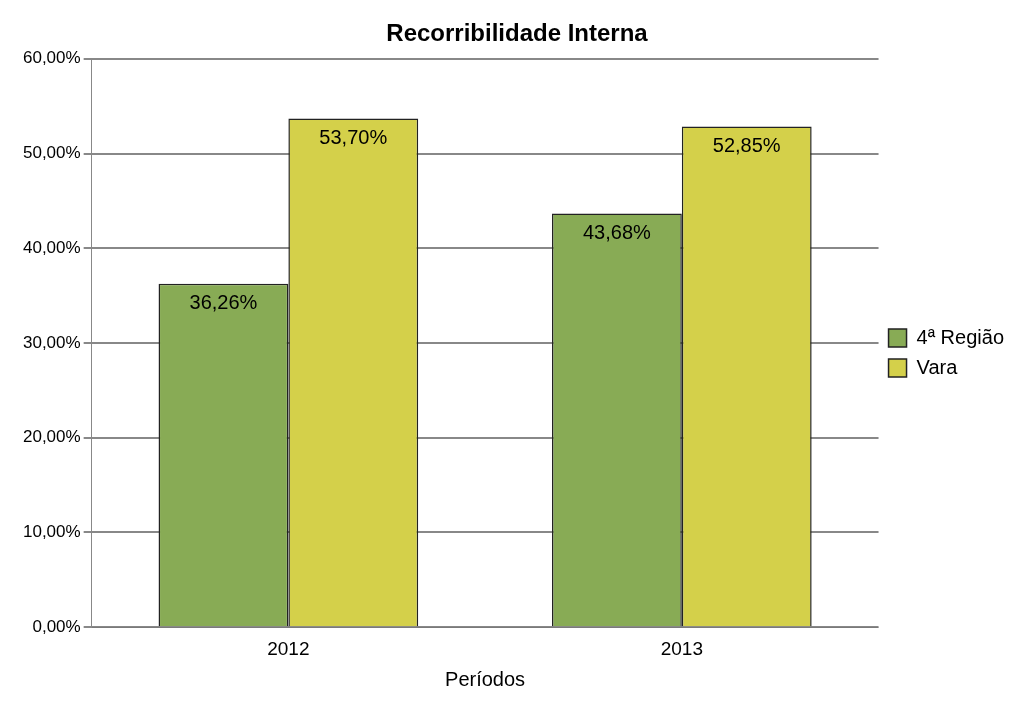 This screenshot has height=706, width=1034. I want to click on legend-label: Vara, so click(937, 366).